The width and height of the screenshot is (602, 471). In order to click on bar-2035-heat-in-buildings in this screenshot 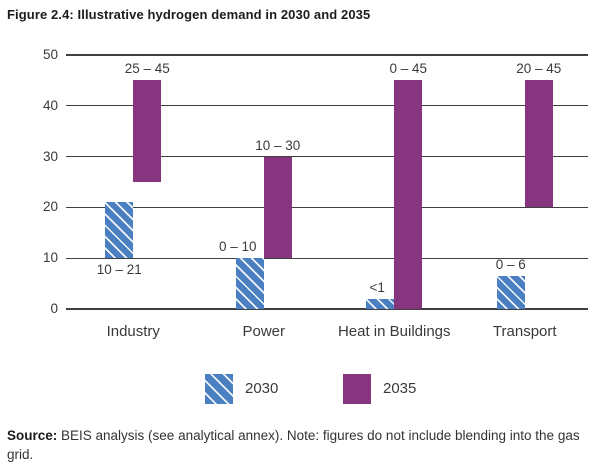, I will do `click(408, 194)`.